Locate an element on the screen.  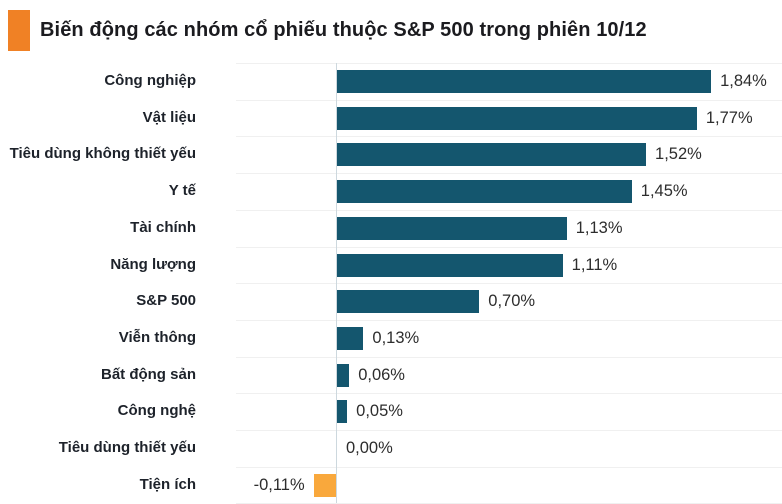
category-label: Y tế is located at coordinates (182, 191).